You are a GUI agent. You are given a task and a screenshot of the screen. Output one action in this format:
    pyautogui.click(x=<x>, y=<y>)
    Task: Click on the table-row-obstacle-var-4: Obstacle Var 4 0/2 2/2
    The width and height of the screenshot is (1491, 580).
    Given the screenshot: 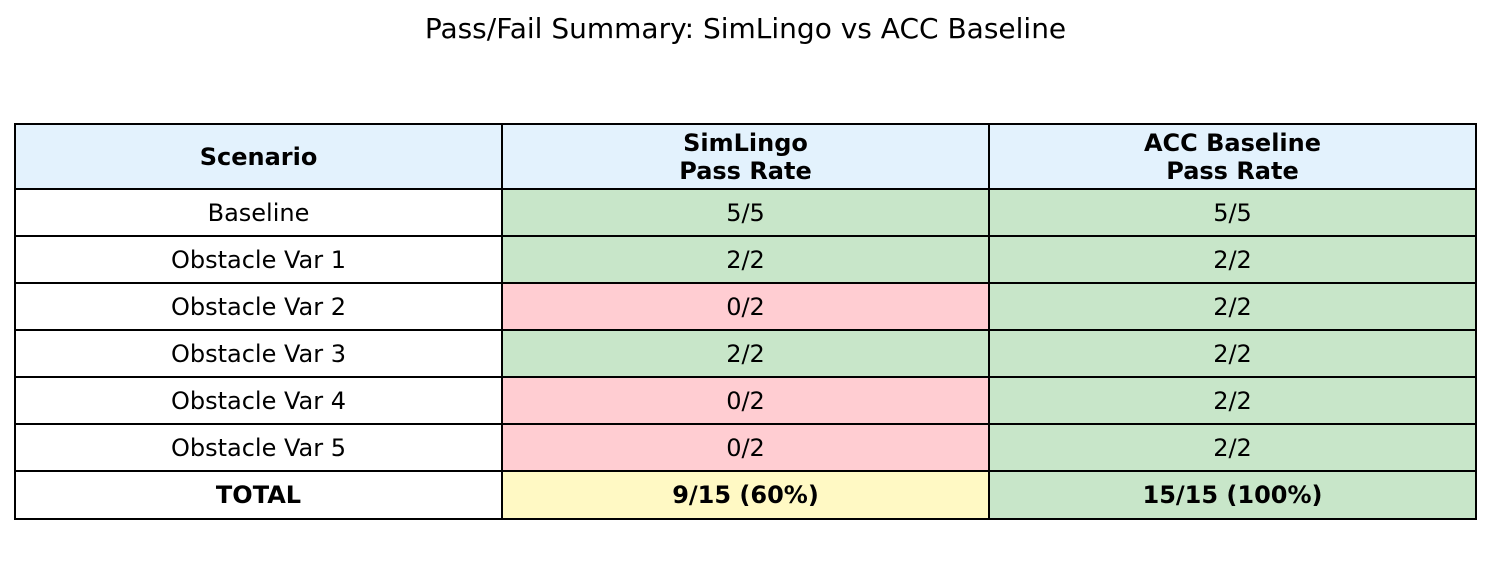 What is the action you would take?
    pyautogui.click(x=745, y=400)
    